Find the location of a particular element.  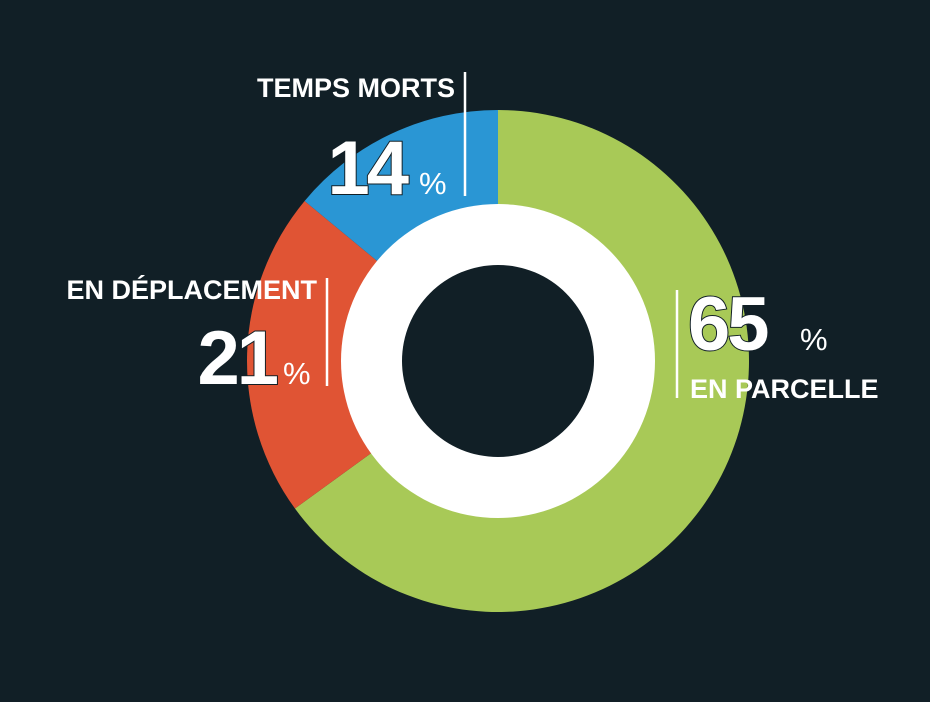

category-label: EN PARCELLE is located at coordinates (784, 389).